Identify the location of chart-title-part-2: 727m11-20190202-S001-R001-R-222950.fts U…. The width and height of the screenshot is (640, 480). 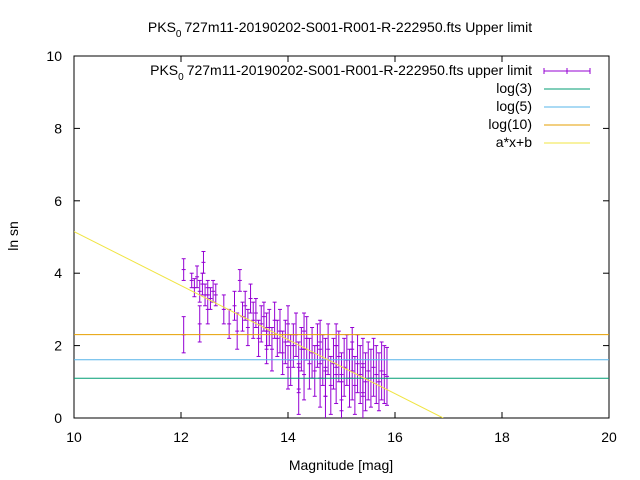
(358, 27).